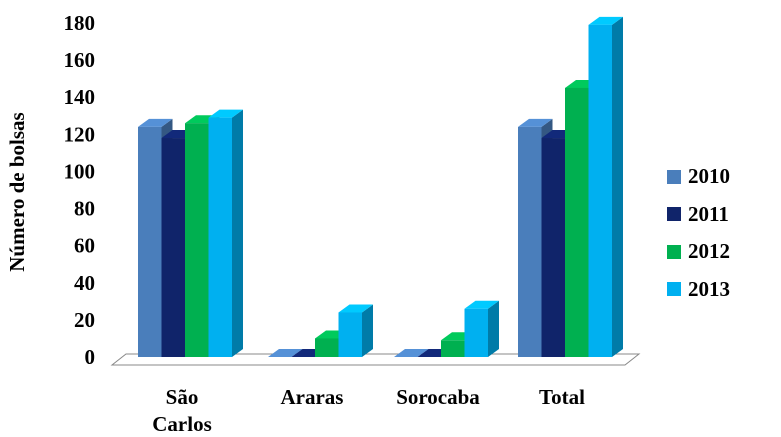 Image resolution: width=781 pixels, height=437 pixels. Describe the element at coordinates (84, 320) in the screenshot. I see `y-tick-label: 20` at that location.